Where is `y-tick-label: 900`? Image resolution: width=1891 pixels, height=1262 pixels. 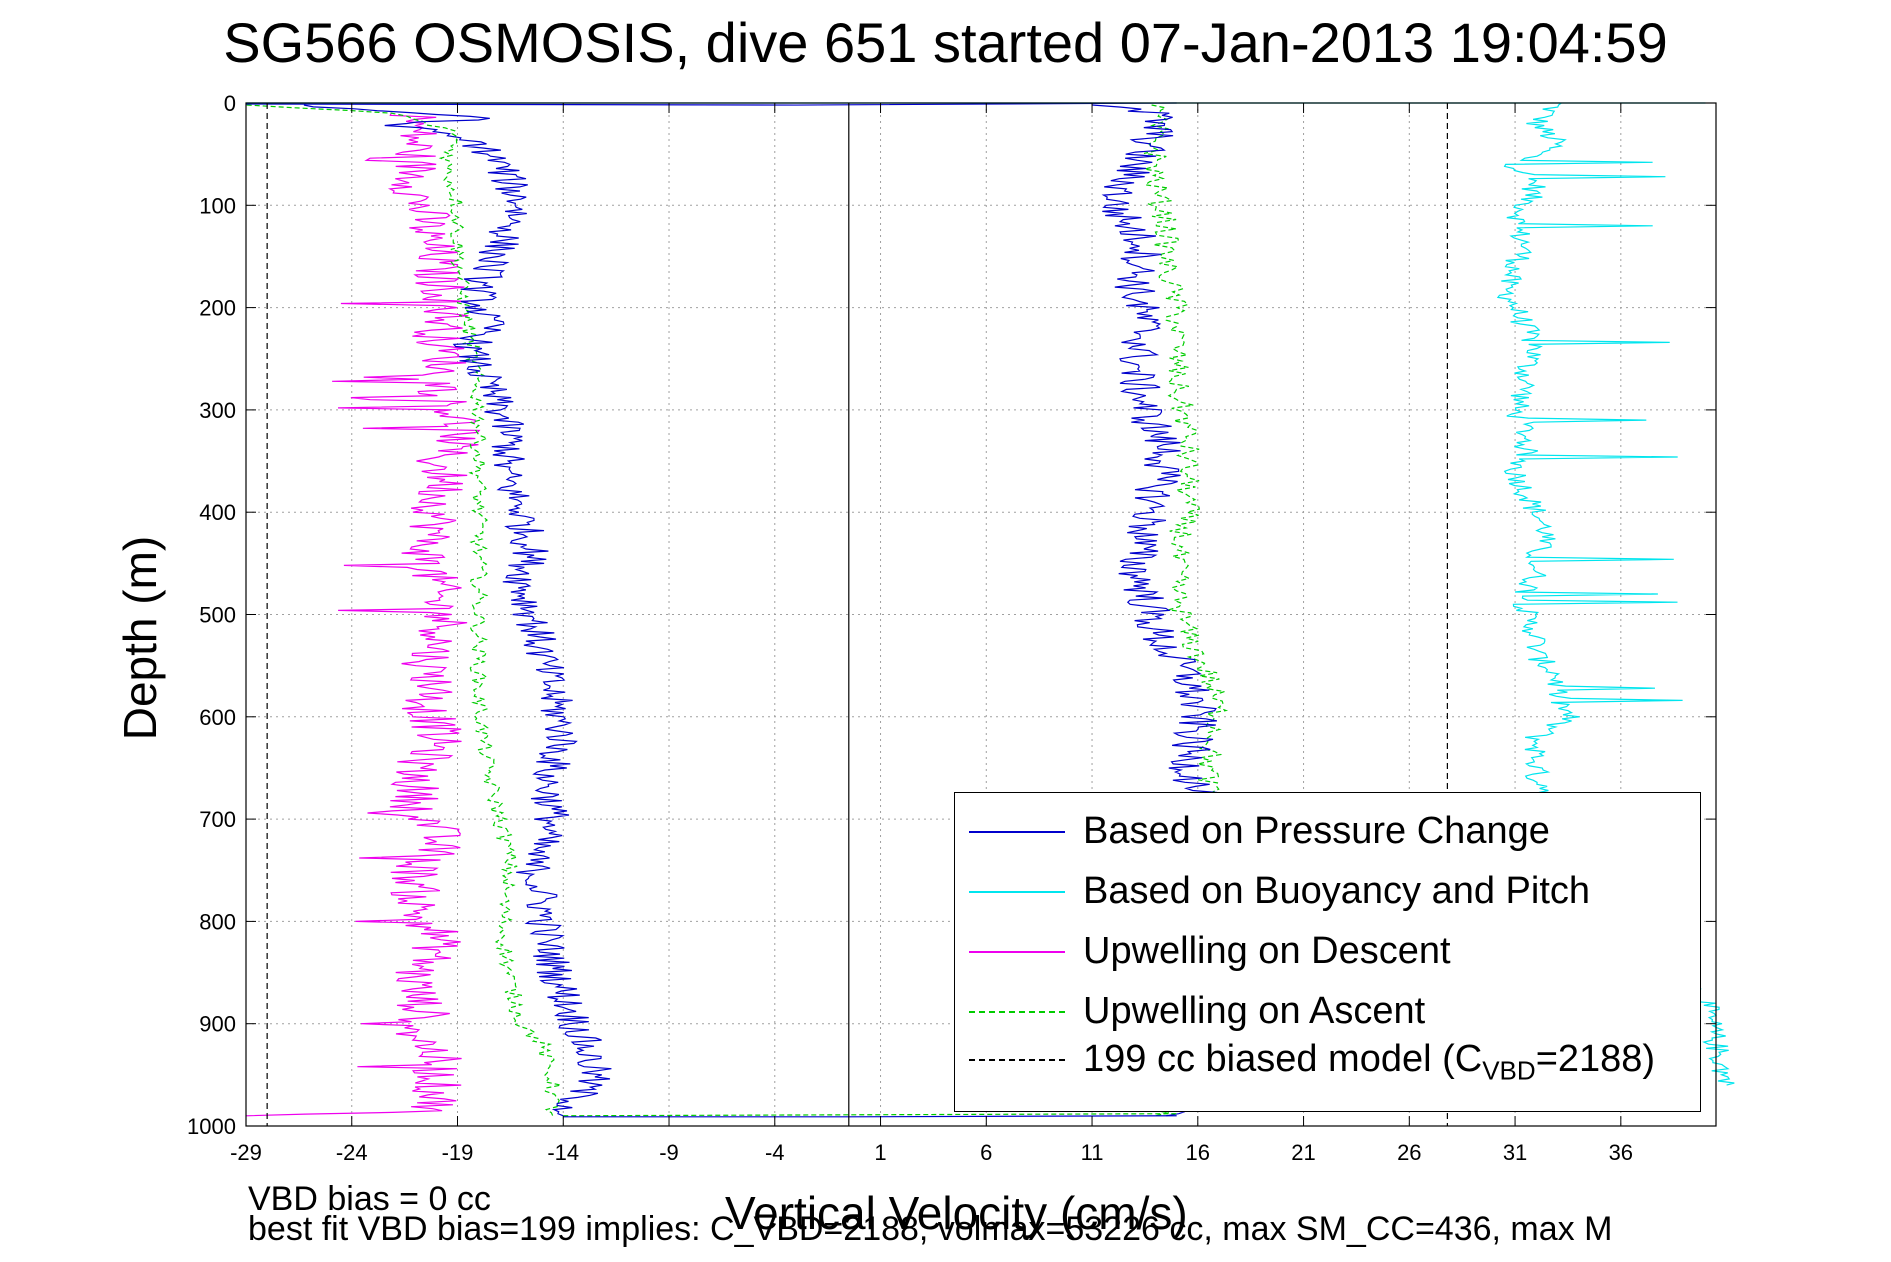
y-tick-label: 900 is located at coordinates (217, 1024).